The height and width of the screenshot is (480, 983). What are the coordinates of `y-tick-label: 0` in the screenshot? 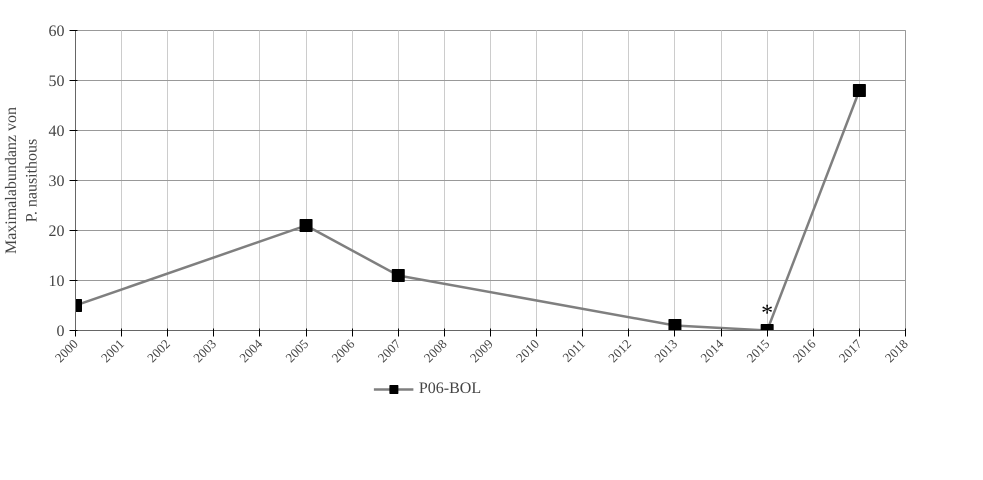 It's located at (60, 331).